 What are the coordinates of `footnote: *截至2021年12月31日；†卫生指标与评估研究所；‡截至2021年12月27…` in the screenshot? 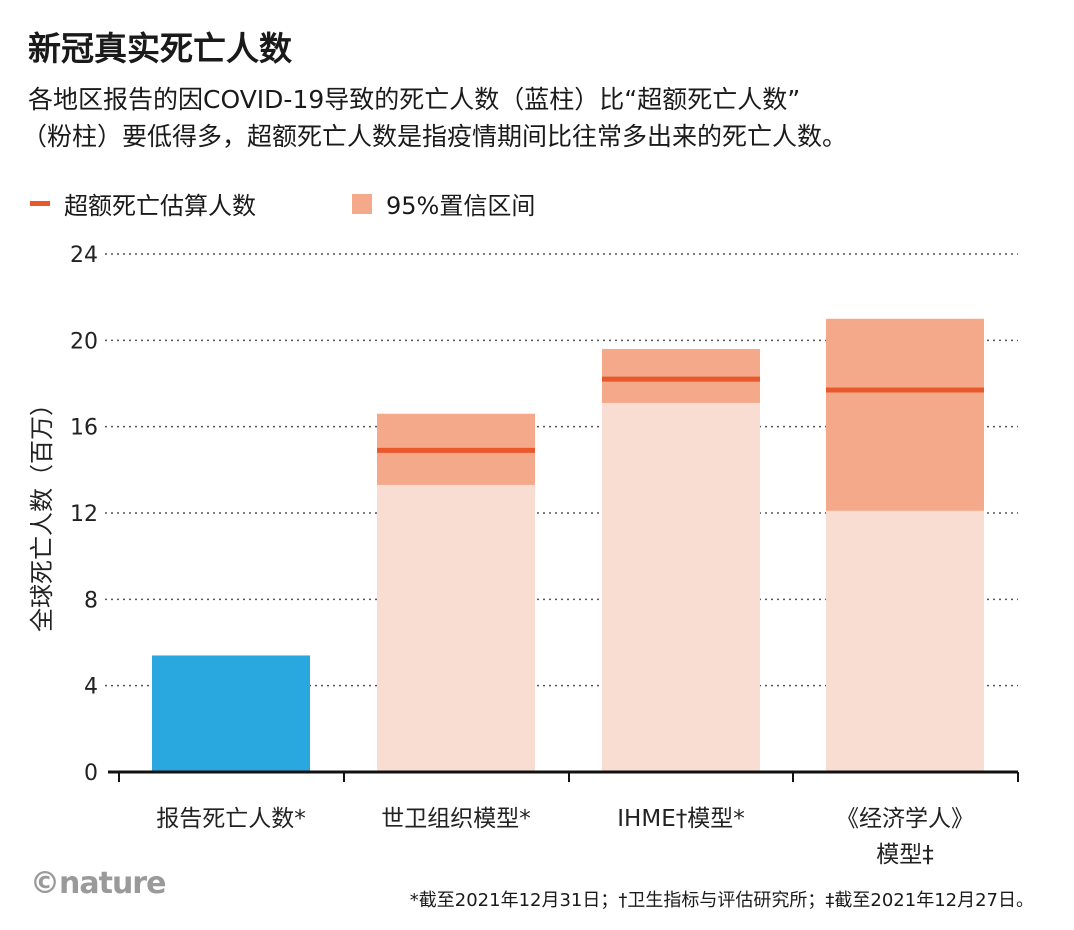 It's located at (721, 900).